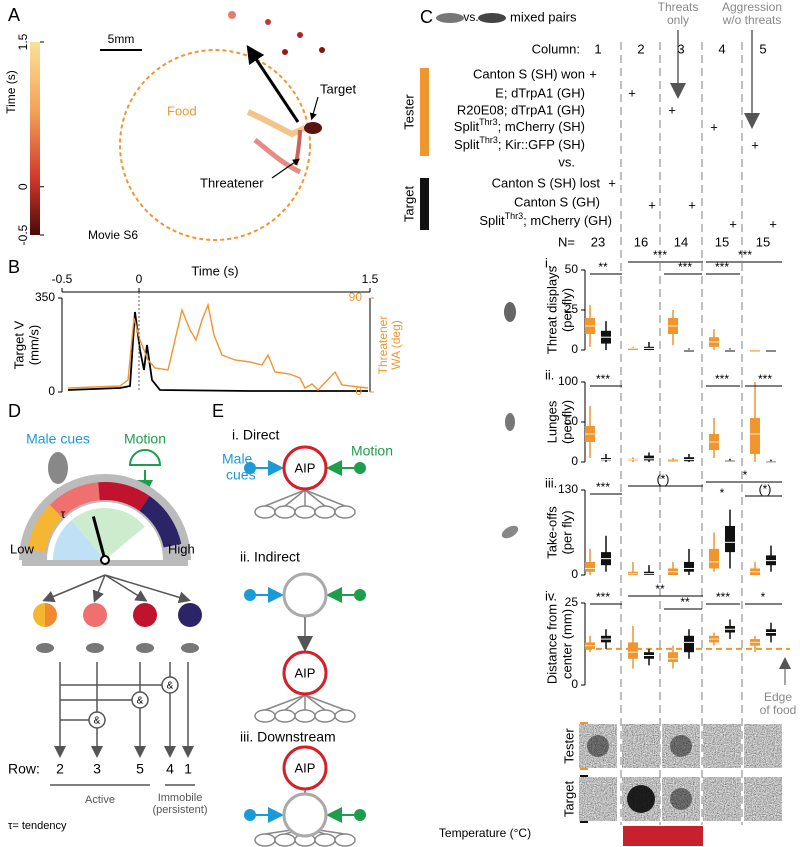  What do you see at coordinates (574, 461) in the screenshot?
I see `y-tick-label: 0` at bounding box center [574, 461].